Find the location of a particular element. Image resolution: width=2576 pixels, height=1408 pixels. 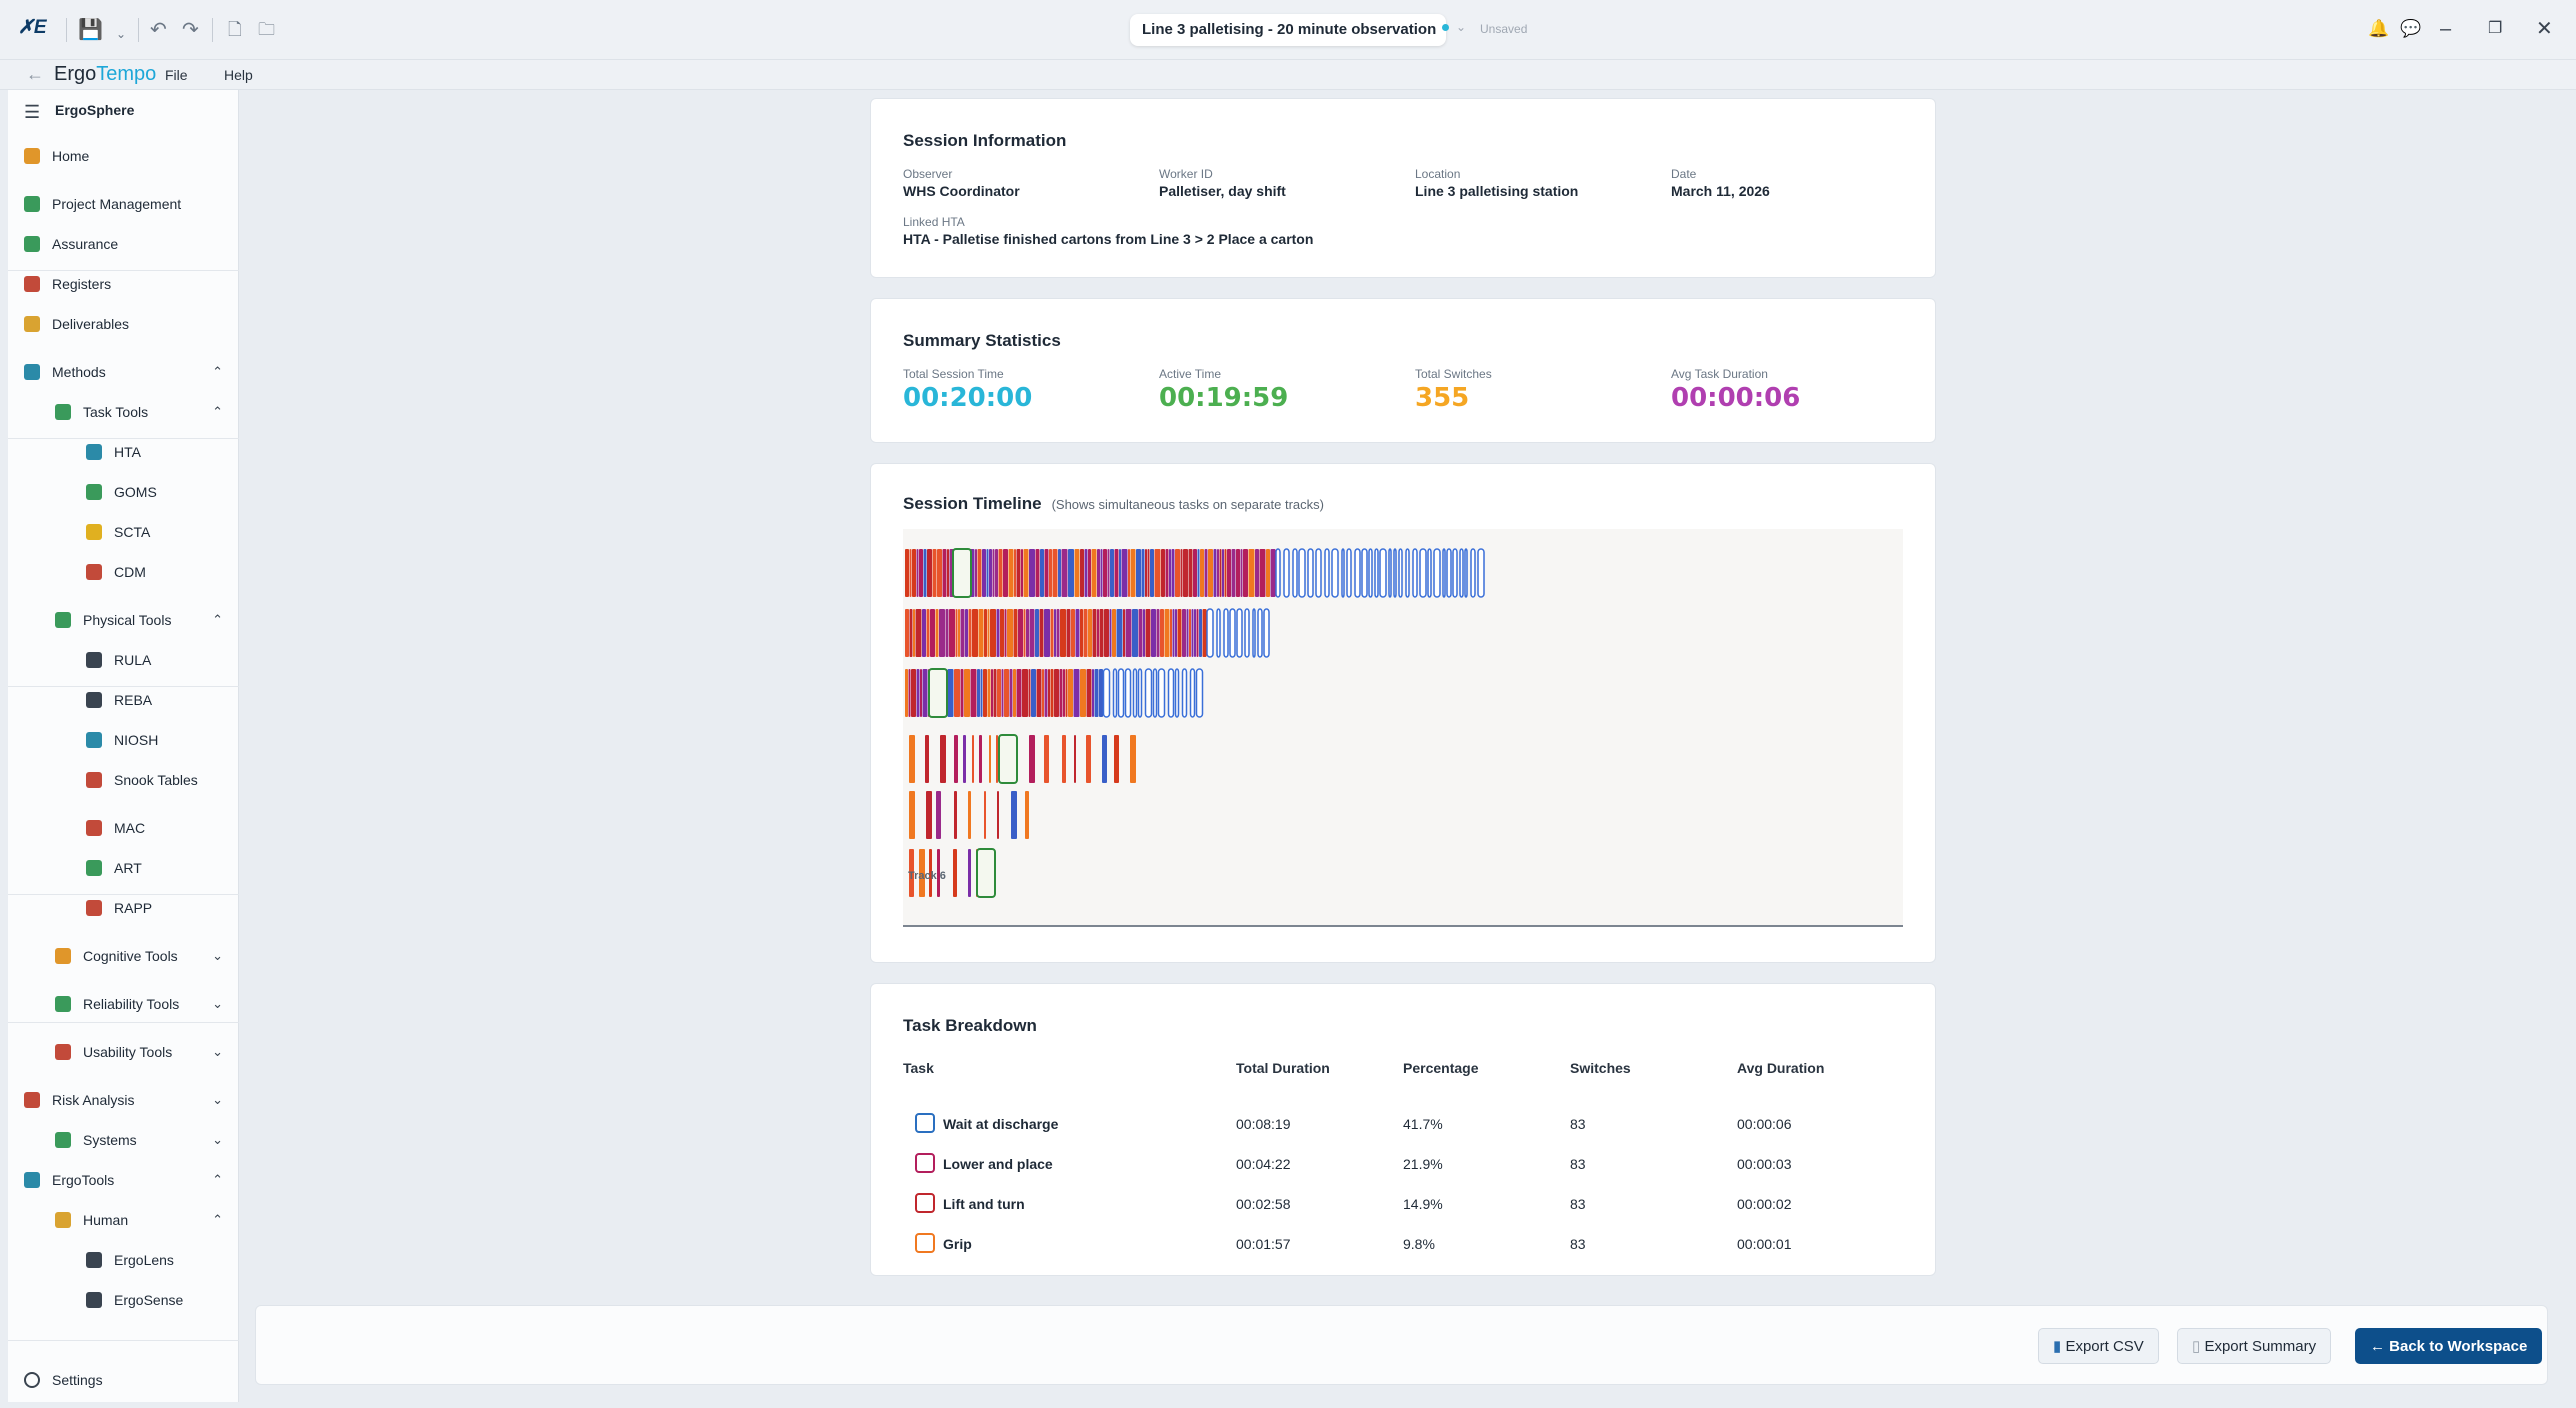

table-row: Wait at discharge 00:08:19 41.7% 83 00:00:06 is located at coordinates (1403, 1126).